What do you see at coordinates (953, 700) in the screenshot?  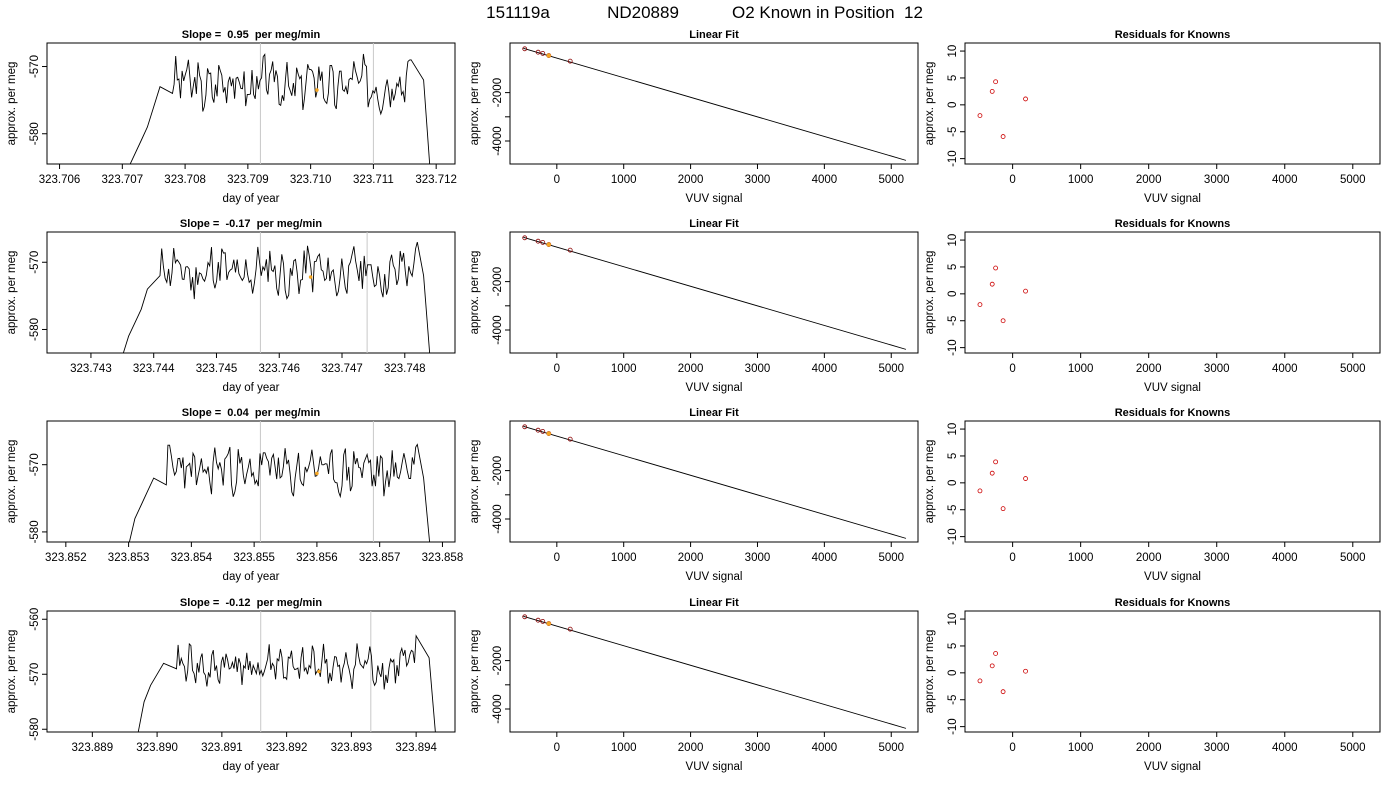 I see `y-tick-label: -5` at bounding box center [953, 700].